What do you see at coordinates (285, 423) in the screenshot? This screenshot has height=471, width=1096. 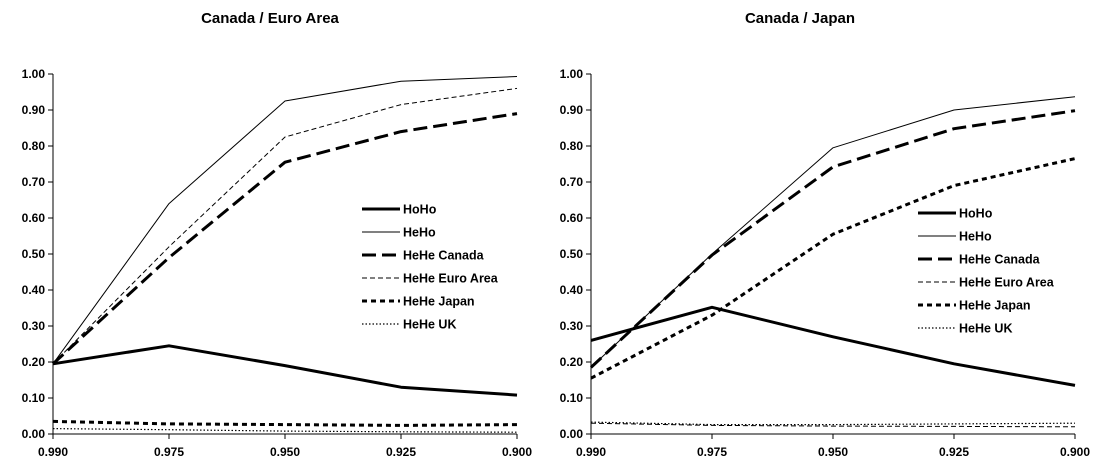 I see `series-line-hehe-japan` at bounding box center [285, 423].